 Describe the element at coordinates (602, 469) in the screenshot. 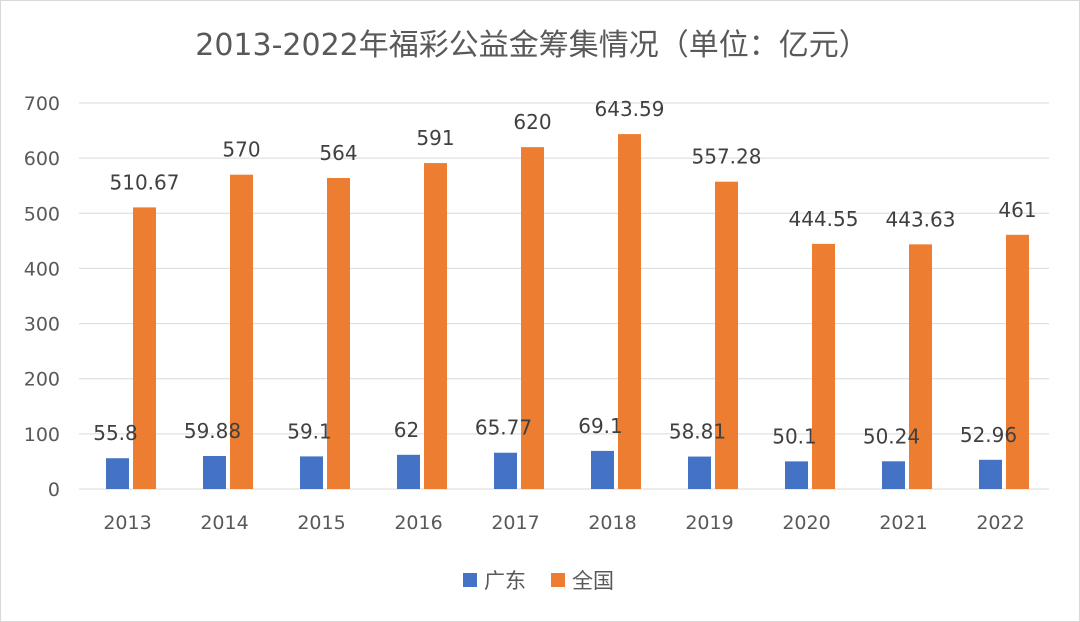

I see `bar-guangdong-2018` at that location.